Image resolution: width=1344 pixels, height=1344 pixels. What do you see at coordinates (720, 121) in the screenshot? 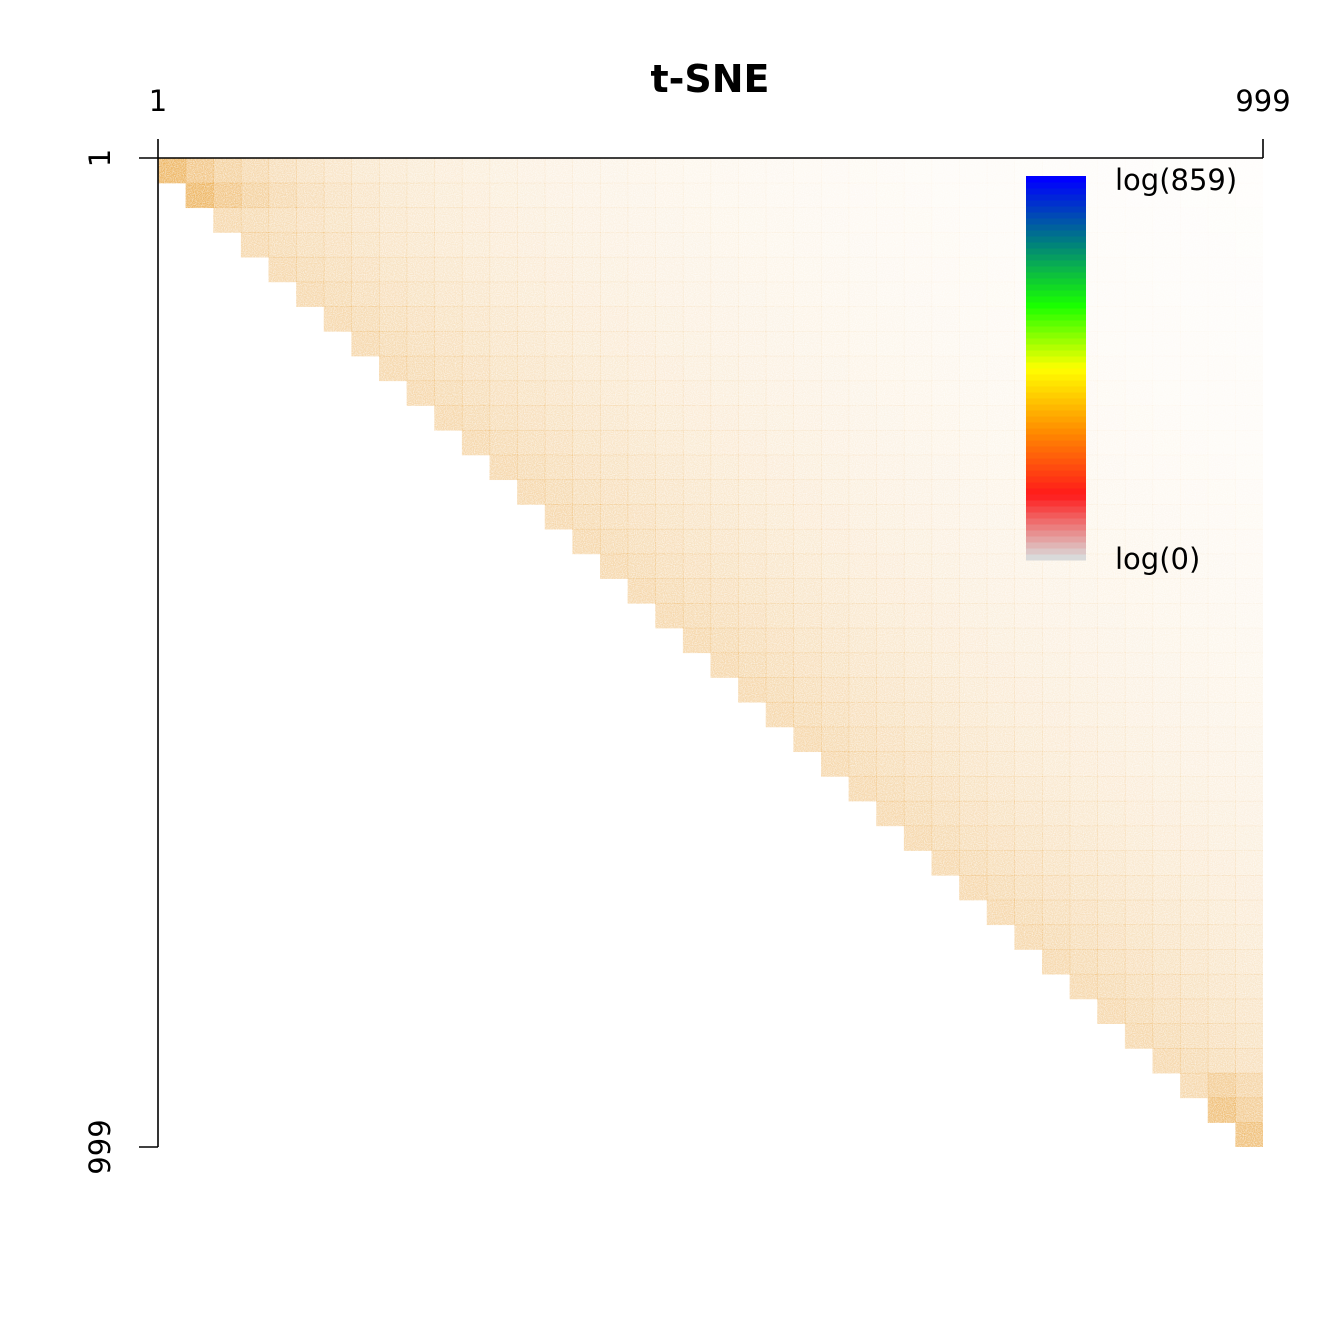
I see `x-axis: 1 999` at bounding box center [720, 121].